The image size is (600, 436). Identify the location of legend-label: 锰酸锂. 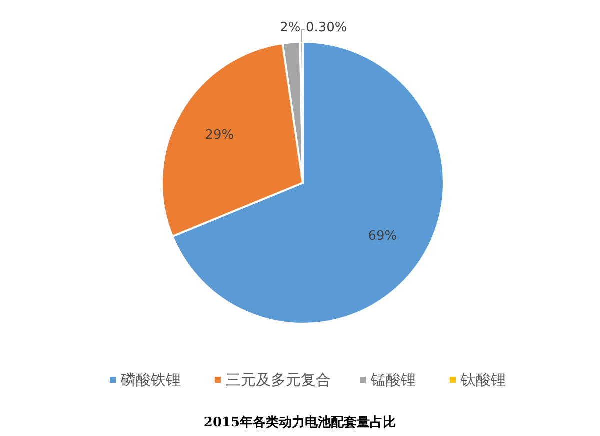
(393, 380).